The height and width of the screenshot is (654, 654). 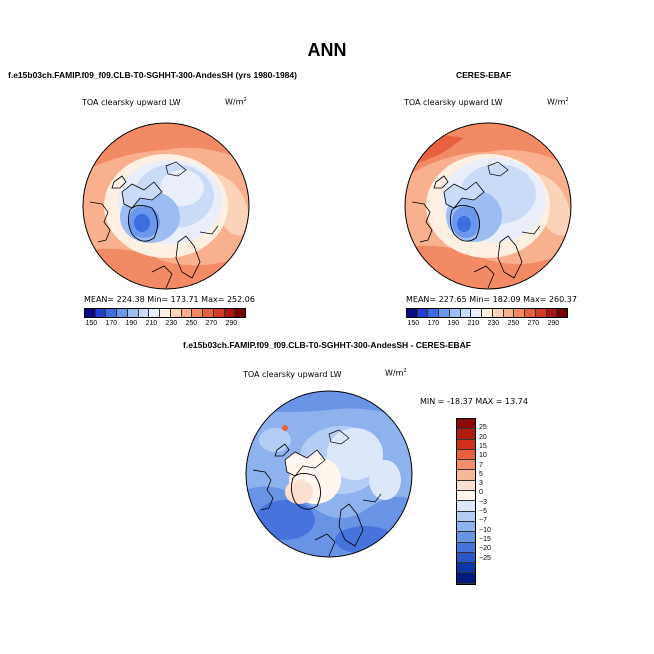 What do you see at coordinates (485, 549) in the screenshot?
I see `colorbar-tick-label: −20` at bounding box center [485, 549].